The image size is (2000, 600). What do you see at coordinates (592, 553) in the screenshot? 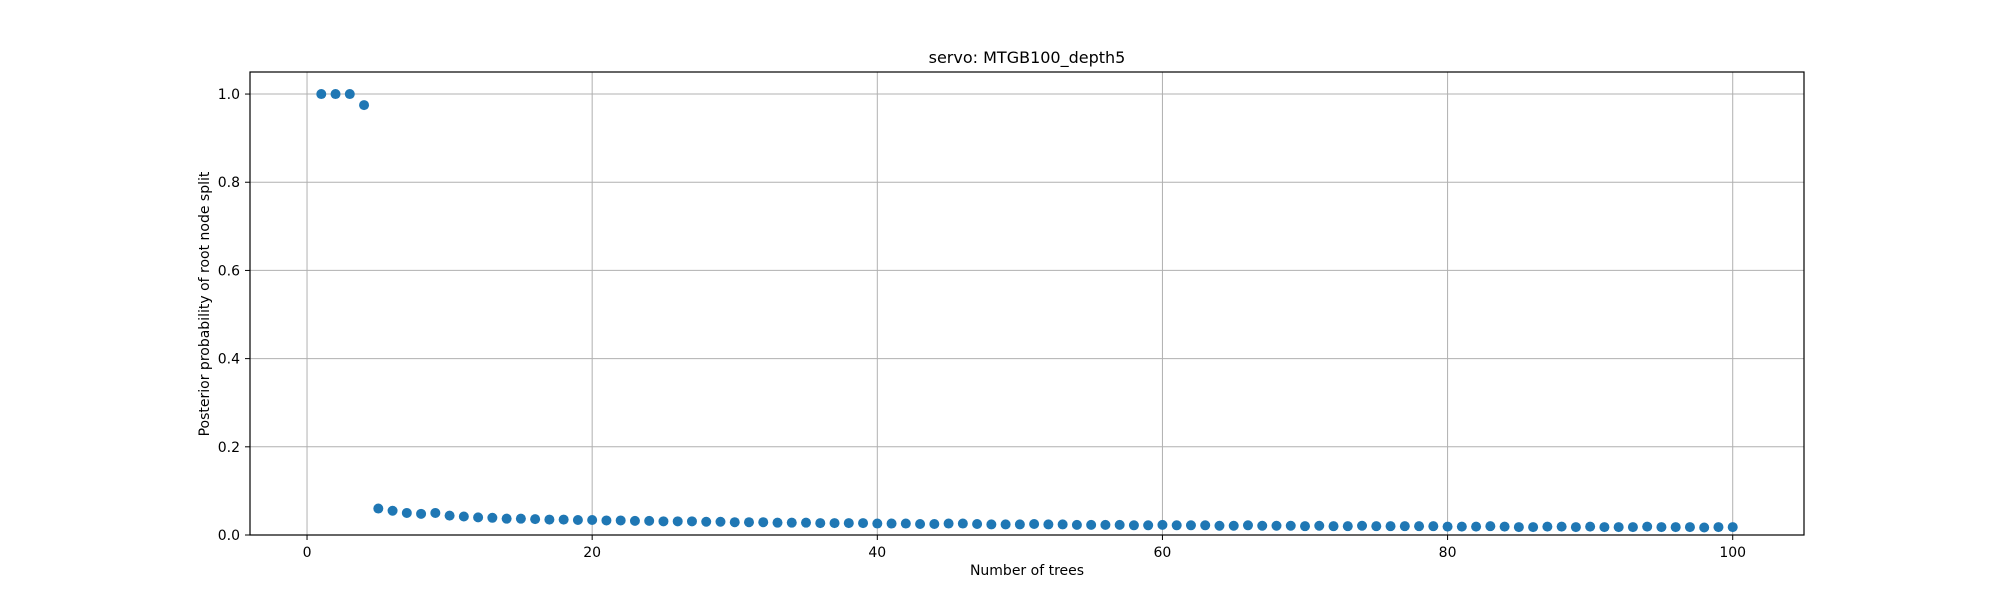
I see `x-tick-label: 20` at bounding box center [592, 553].